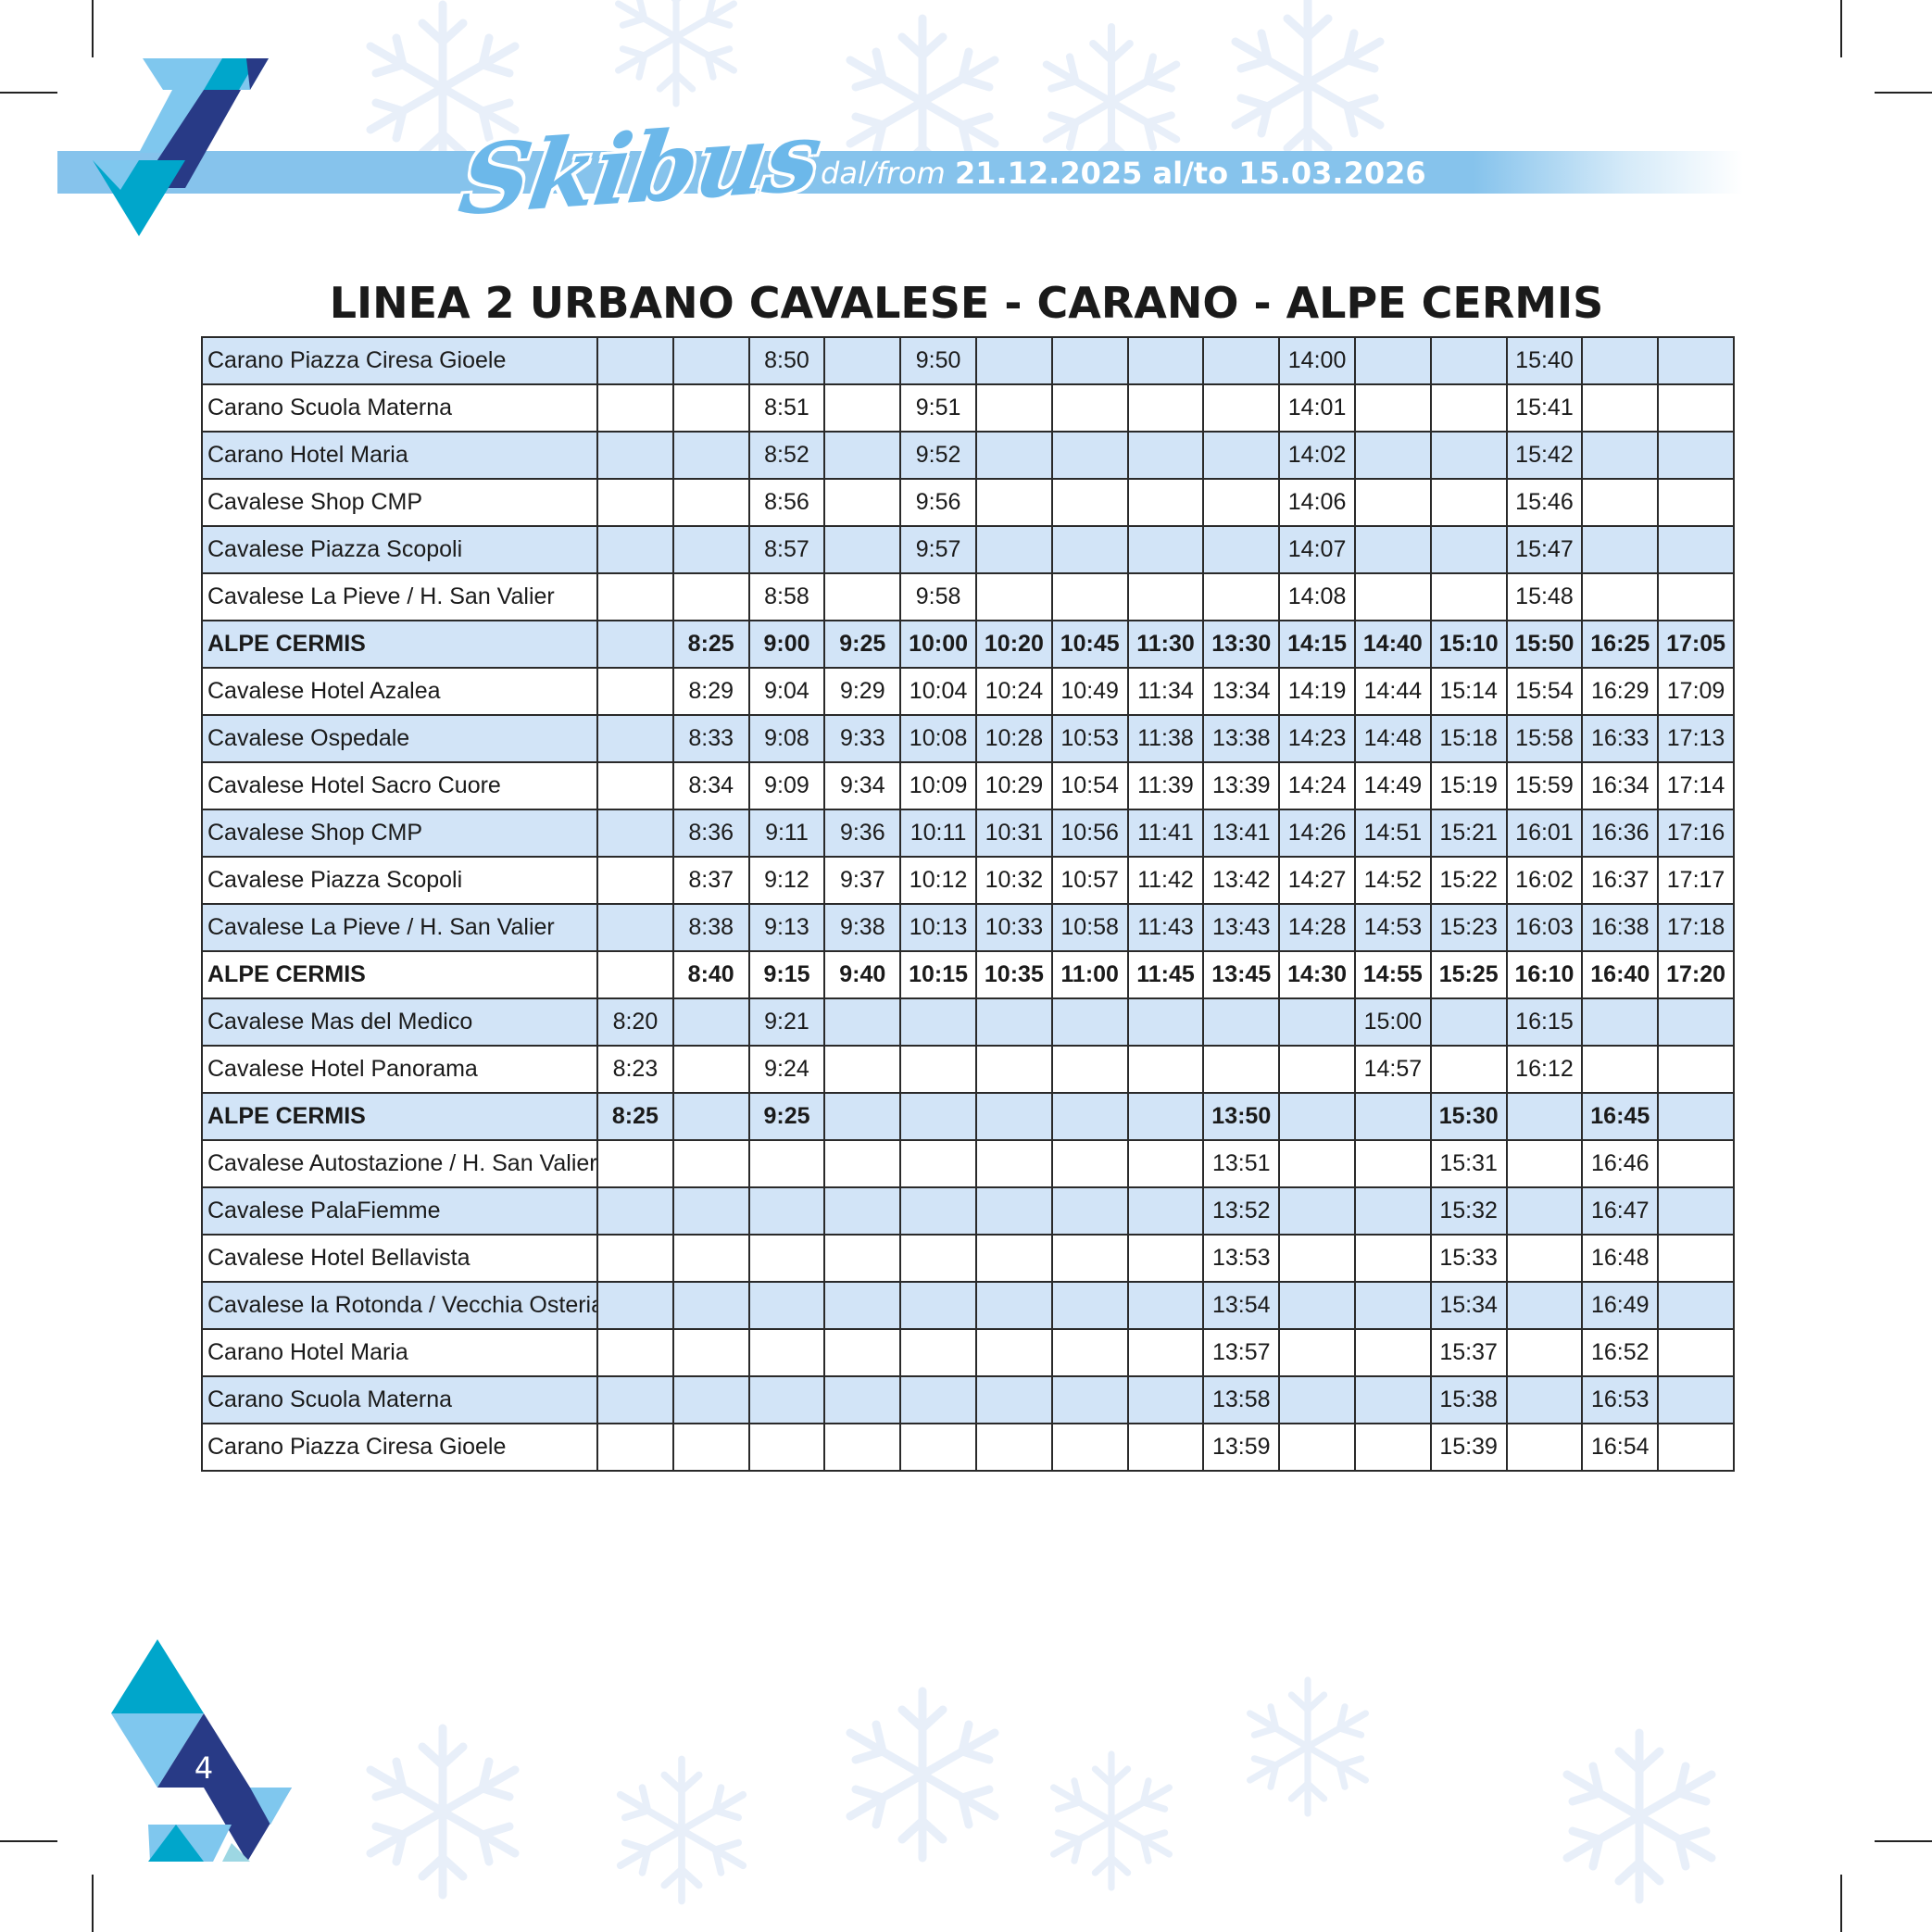 The image size is (1932, 1932). Describe the element at coordinates (399, 1305) in the screenshot. I see `stop-name-cell: Cavalese la Rotonda / Vecchia Osteria` at that location.